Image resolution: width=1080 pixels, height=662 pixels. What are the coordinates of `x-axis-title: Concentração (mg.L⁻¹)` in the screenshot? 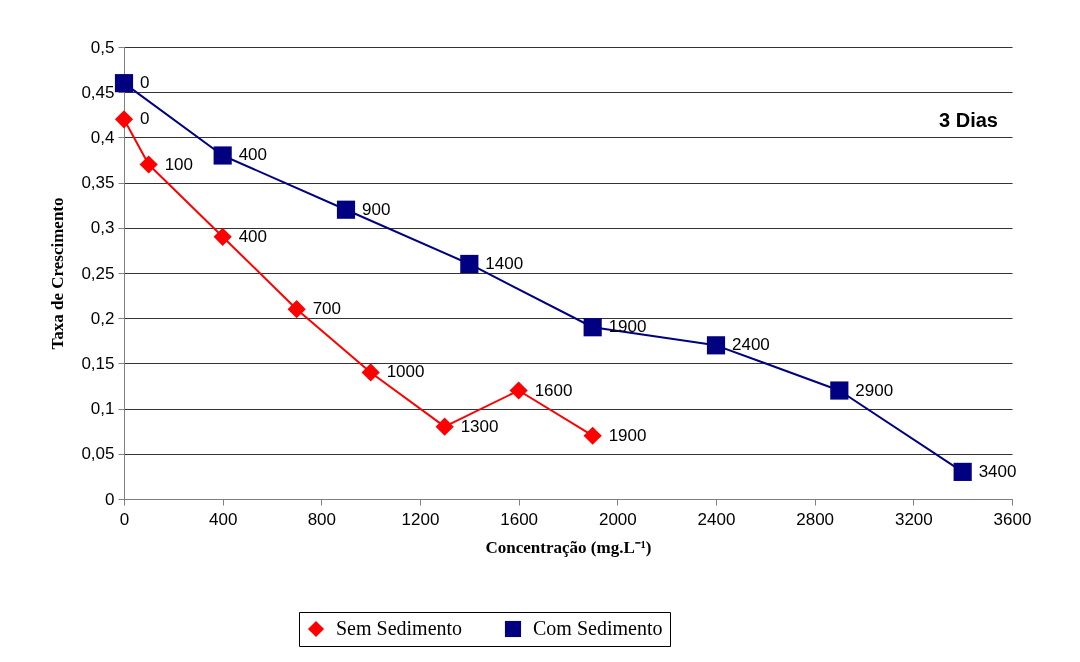 It's located at (568, 547).